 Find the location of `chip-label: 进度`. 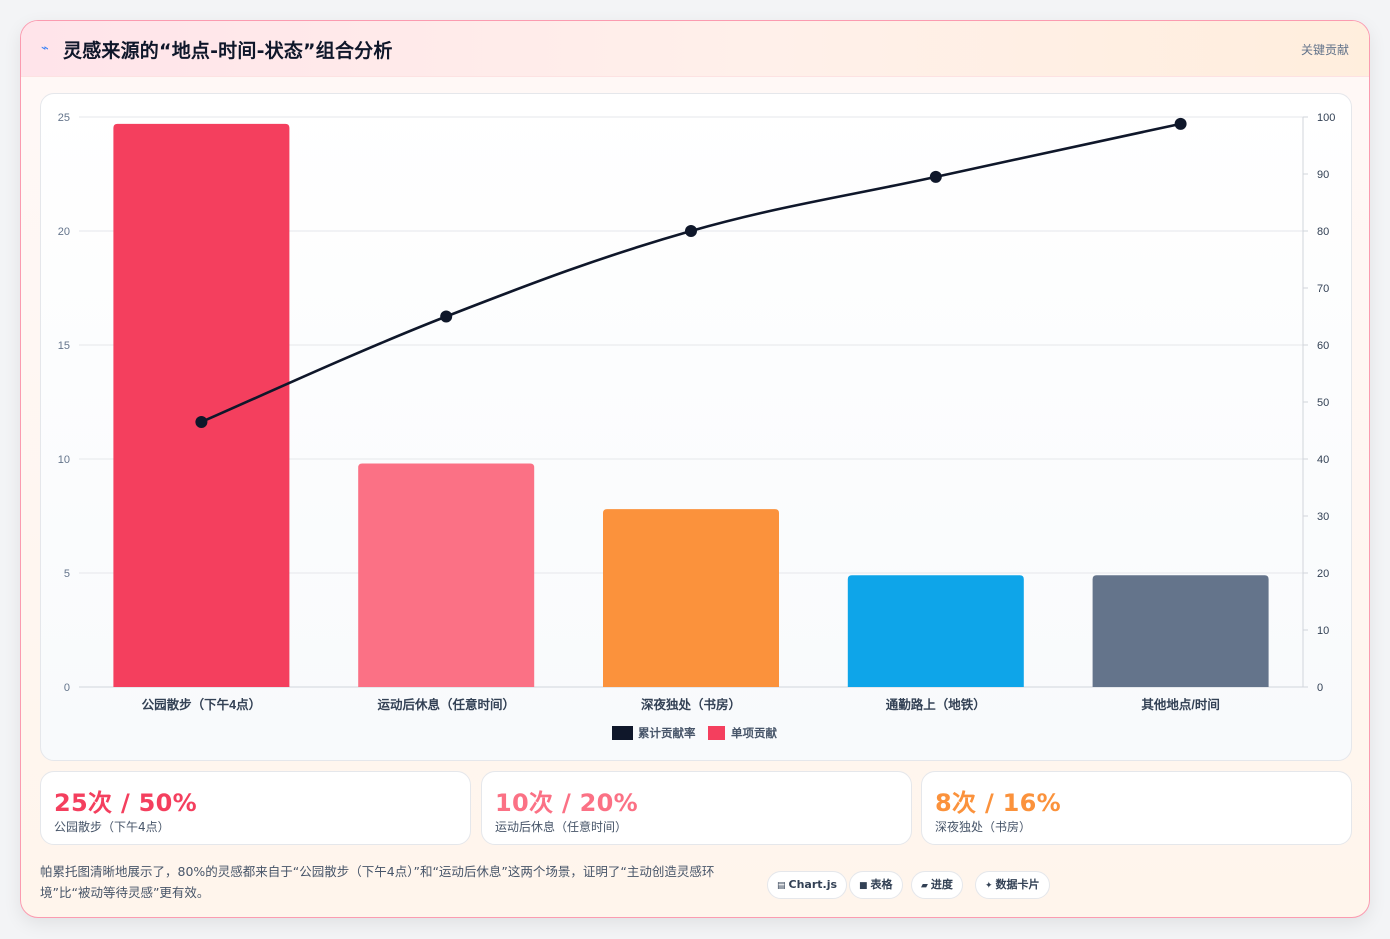

chip-label: 进度 is located at coordinates (941, 884).